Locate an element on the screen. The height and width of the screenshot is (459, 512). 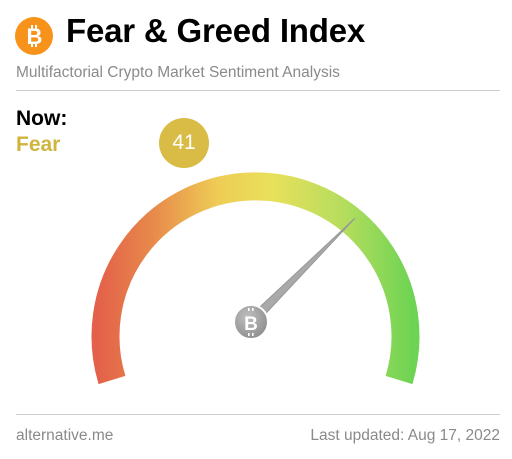
now-label: Now: is located at coordinates (42, 118).